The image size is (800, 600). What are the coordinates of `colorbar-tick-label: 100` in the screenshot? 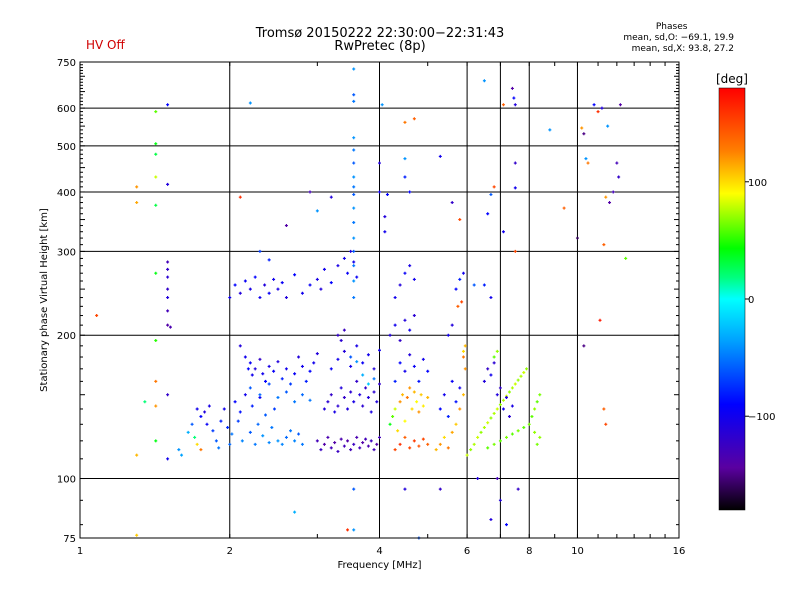 It's located at (757, 183).